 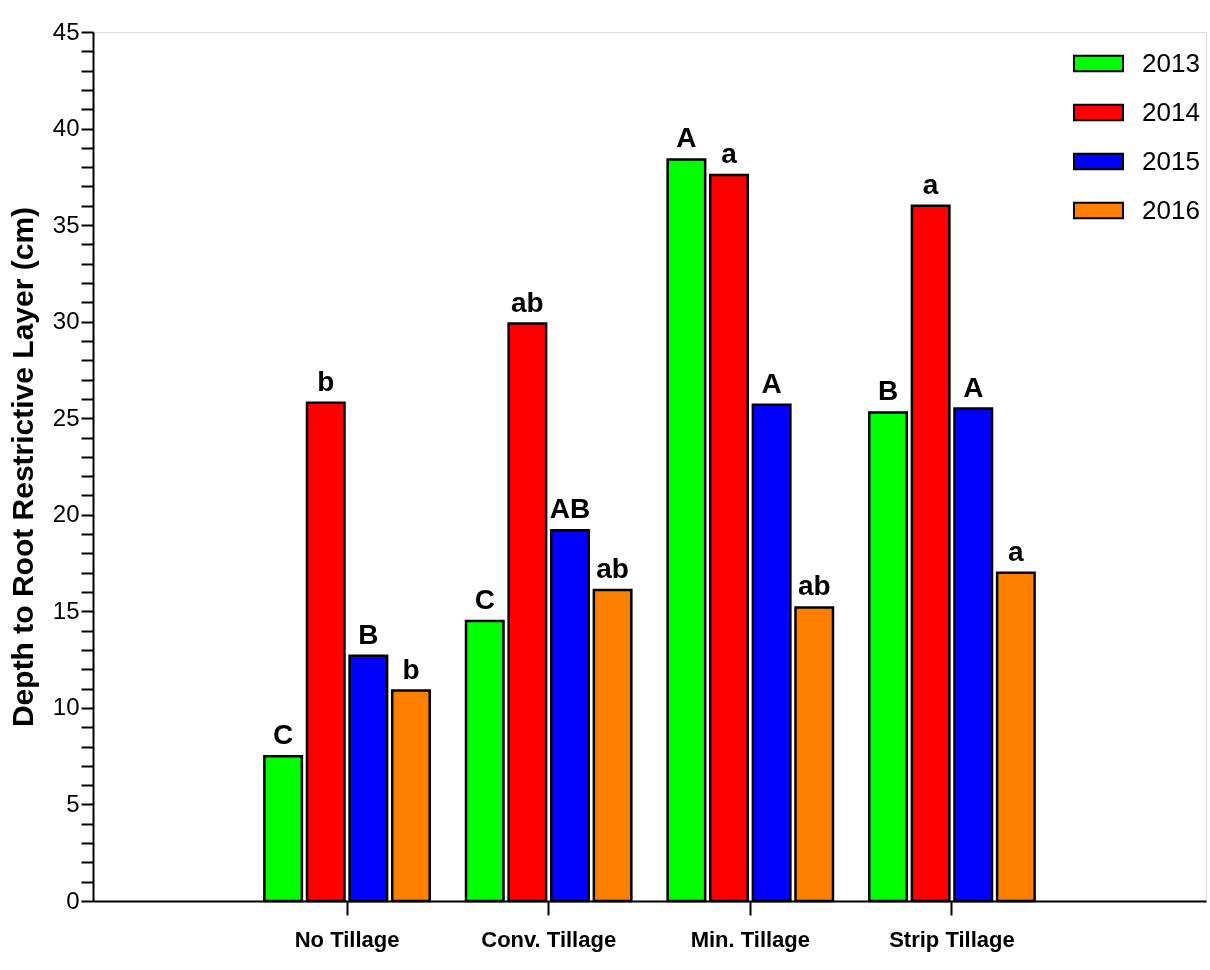 I want to click on x-tick-label: Strip Tillage, so click(x=952, y=939).